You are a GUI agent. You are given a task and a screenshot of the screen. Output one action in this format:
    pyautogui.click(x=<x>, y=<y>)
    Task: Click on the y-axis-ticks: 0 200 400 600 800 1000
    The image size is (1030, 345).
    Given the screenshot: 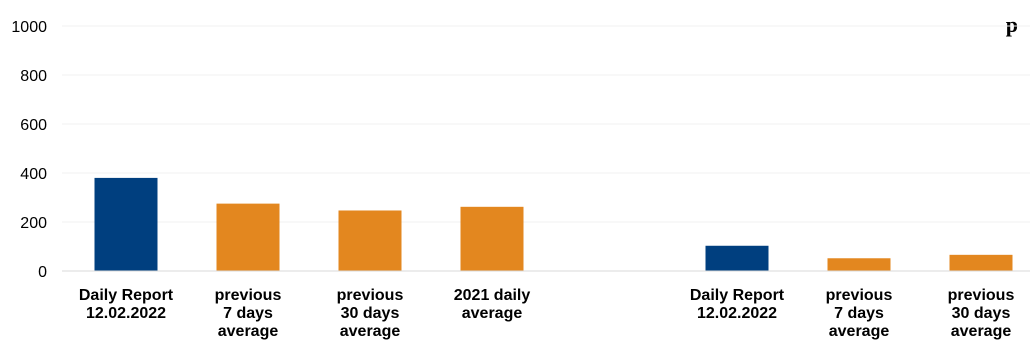 What is the action you would take?
    pyautogui.click(x=29, y=150)
    